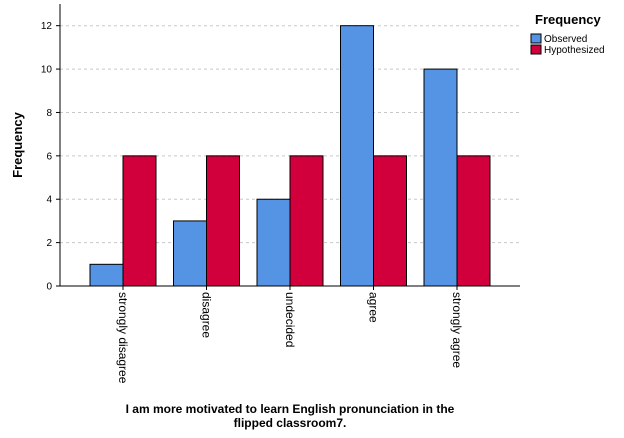 This screenshot has height=438, width=624. I want to click on legend-swatch-observed, so click(536, 38).